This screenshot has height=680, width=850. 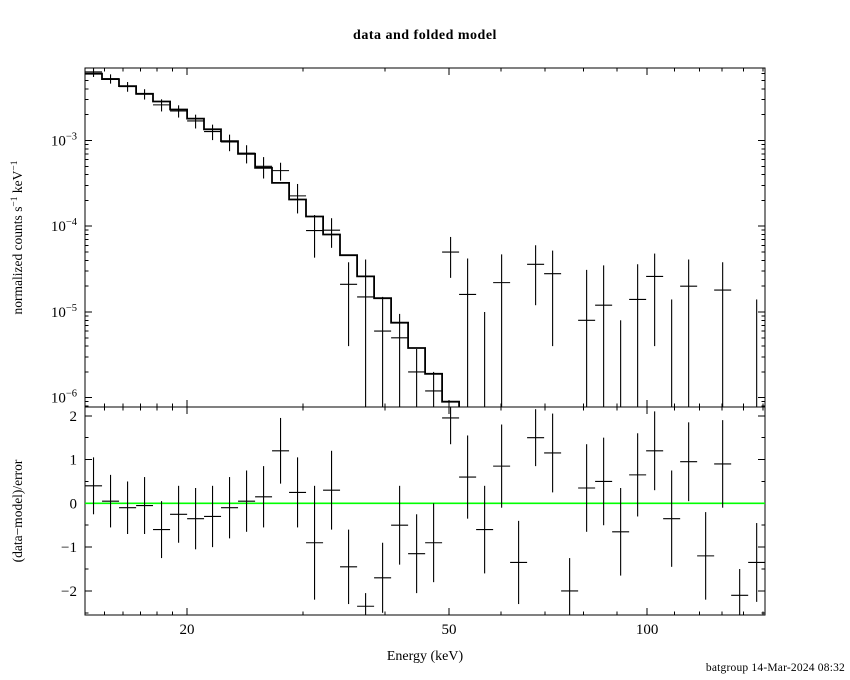 What do you see at coordinates (64, 398) in the screenshot?
I see `svg-text: 10⁻⁶` at bounding box center [64, 398].